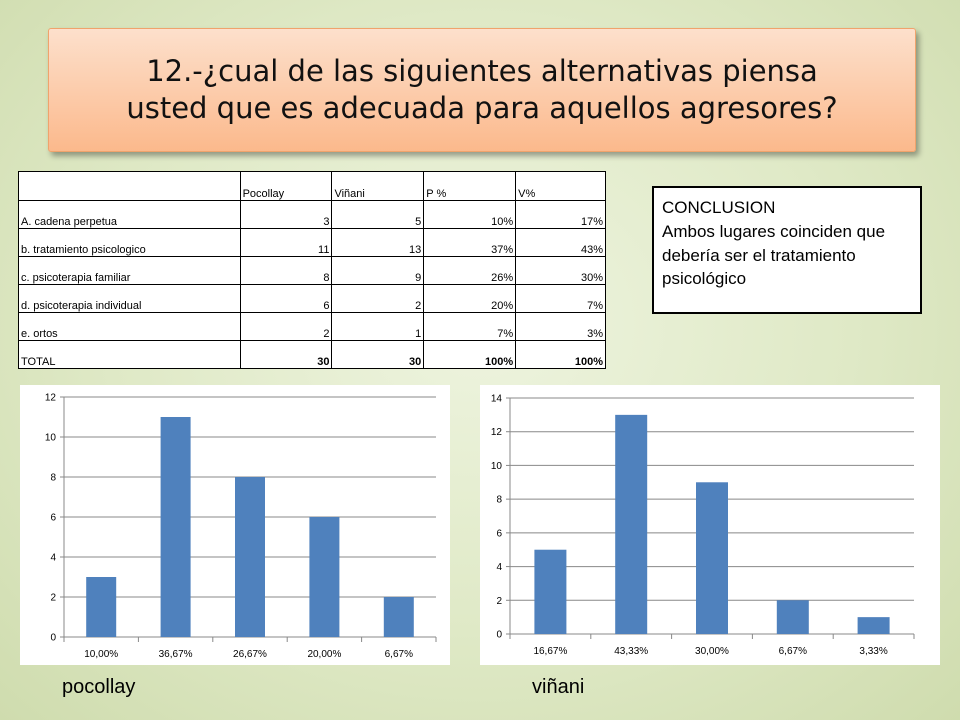 This screenshot has height=720, width=960. Describe the element at coordinates (560, 214) in the screenshot. I see `table-cell: 17%` at that location.